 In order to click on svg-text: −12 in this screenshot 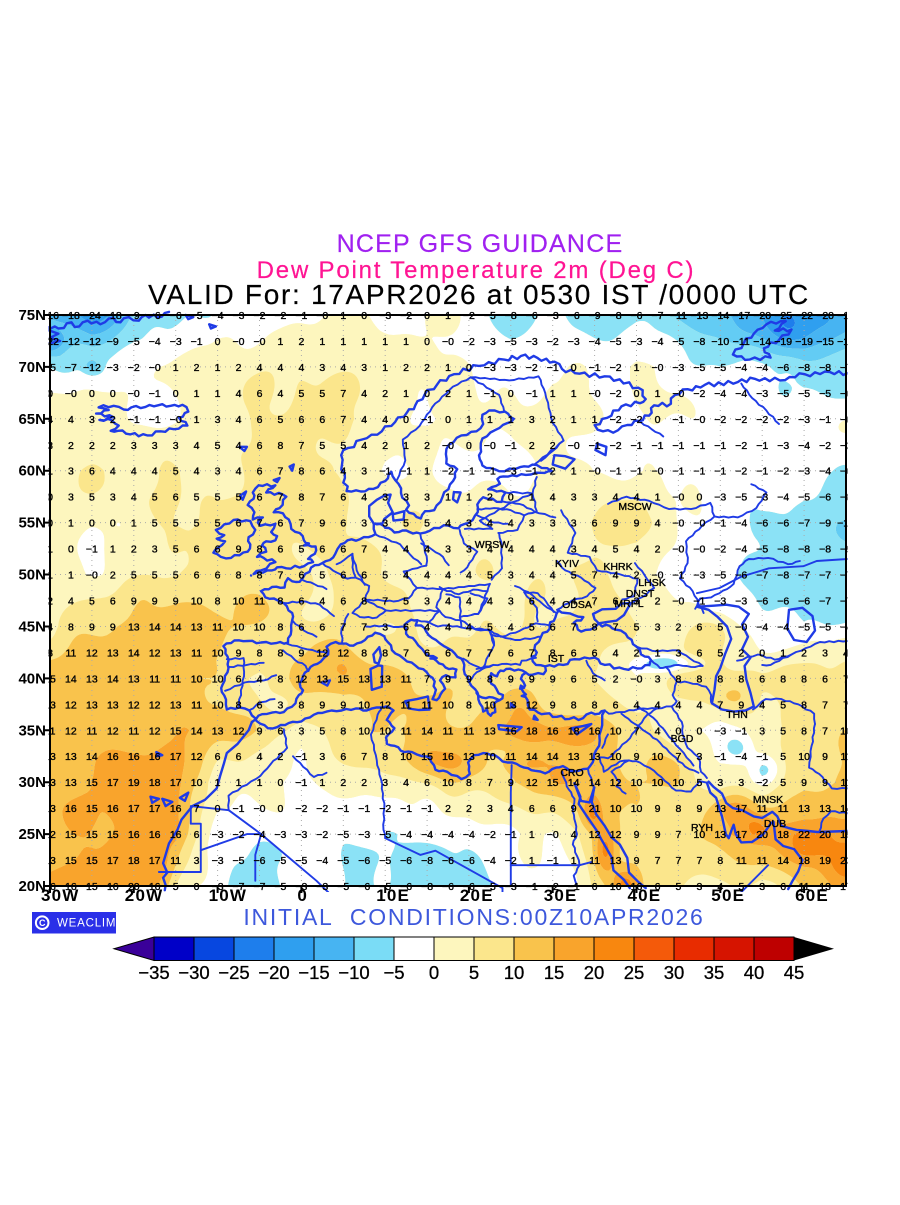, I will do `click(92, 368)`.